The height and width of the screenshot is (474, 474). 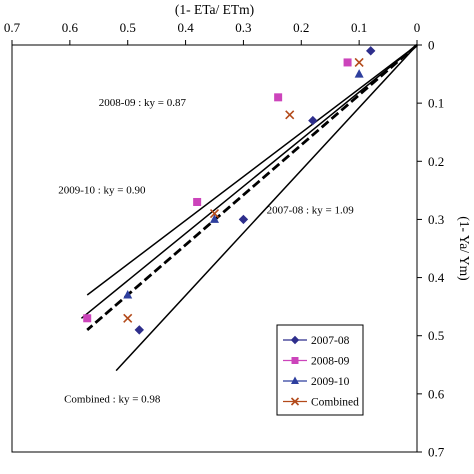 I want to click on x-axis-title: (1- ETa/ ETm), so click(x=214, y=9).